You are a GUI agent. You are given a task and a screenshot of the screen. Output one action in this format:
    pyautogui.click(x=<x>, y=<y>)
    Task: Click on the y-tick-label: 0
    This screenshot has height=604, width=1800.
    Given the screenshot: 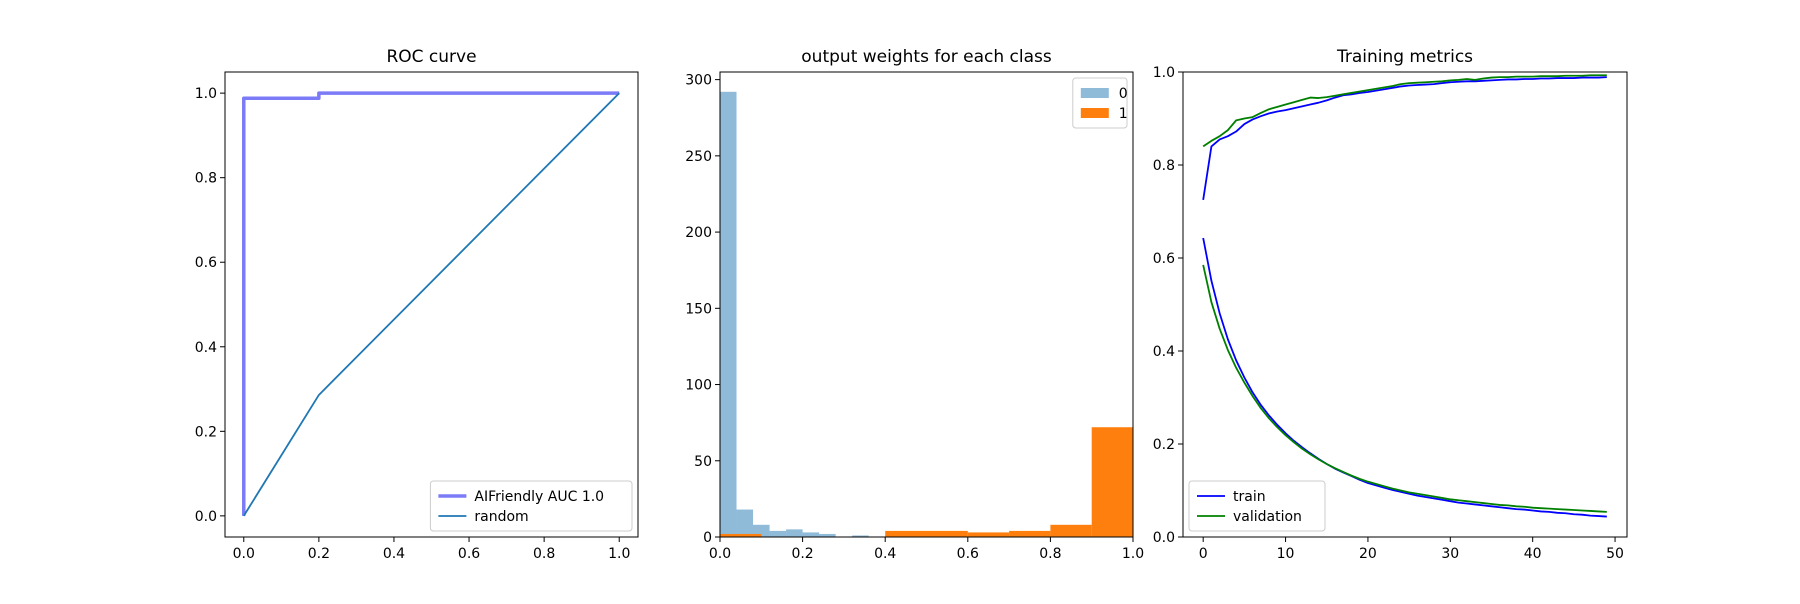 What is the action you would take?
    pyautogui.click(x=707, y=538)
    